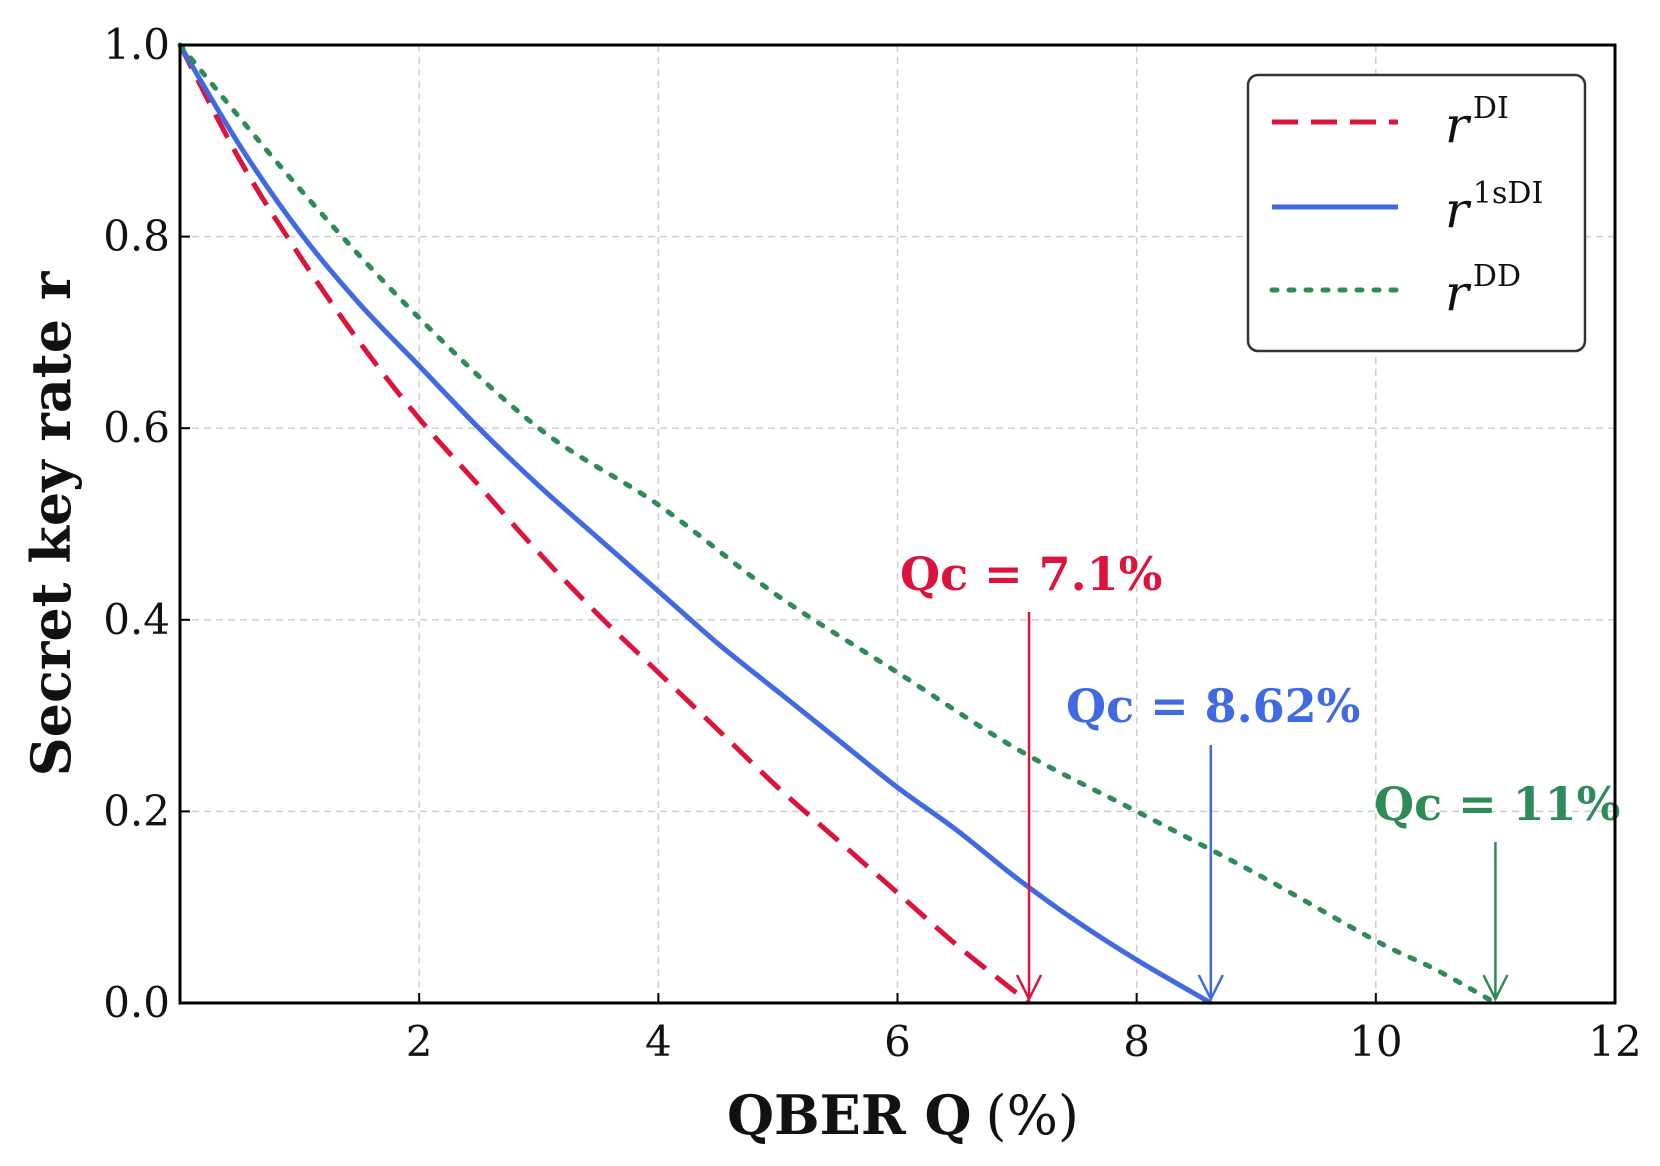 Image resolution: width=1660 pixels, height=1166 pixels. What do you see at coordinates (136, 810) in the screenshot?
I see `y-tick-label: 0.2` at bounding box center [136, 810].